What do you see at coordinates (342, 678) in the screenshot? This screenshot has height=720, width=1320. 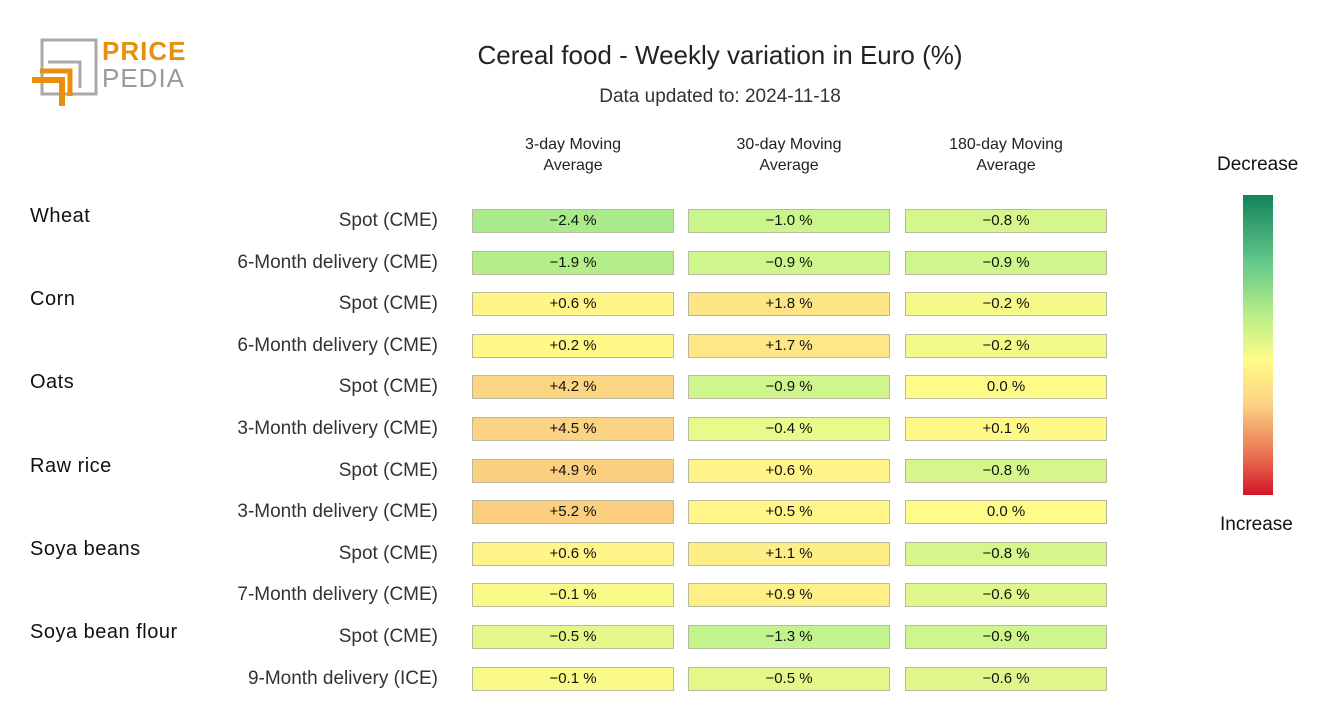 I see `row-label: 9-Month delivery (ICE)` at bounding box center [342, 678].